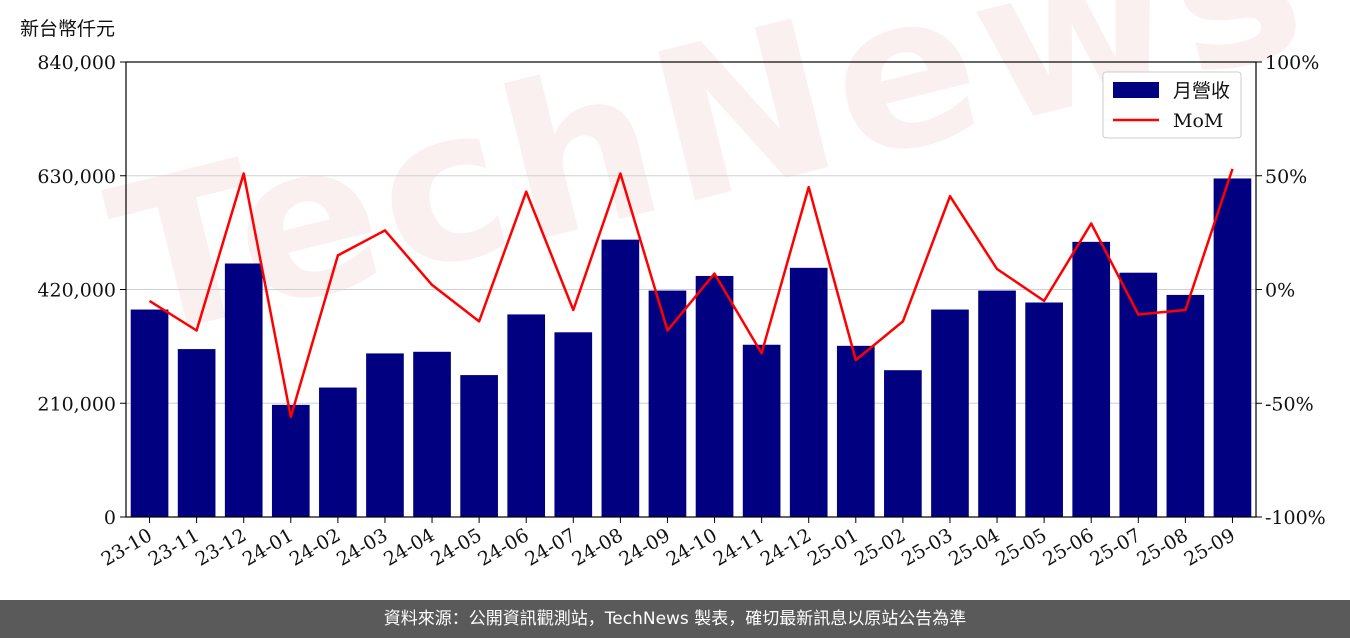  I want to click on x-tick-label: 24-01, so click(268, 547).